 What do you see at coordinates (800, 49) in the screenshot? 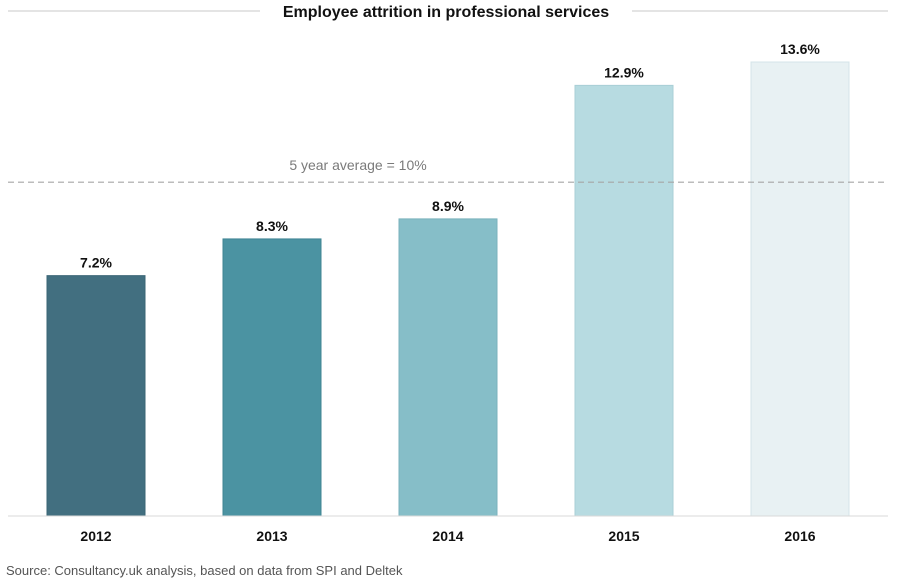
I see `value-label-2016: 13.6%` at bounding box center [800, 49].